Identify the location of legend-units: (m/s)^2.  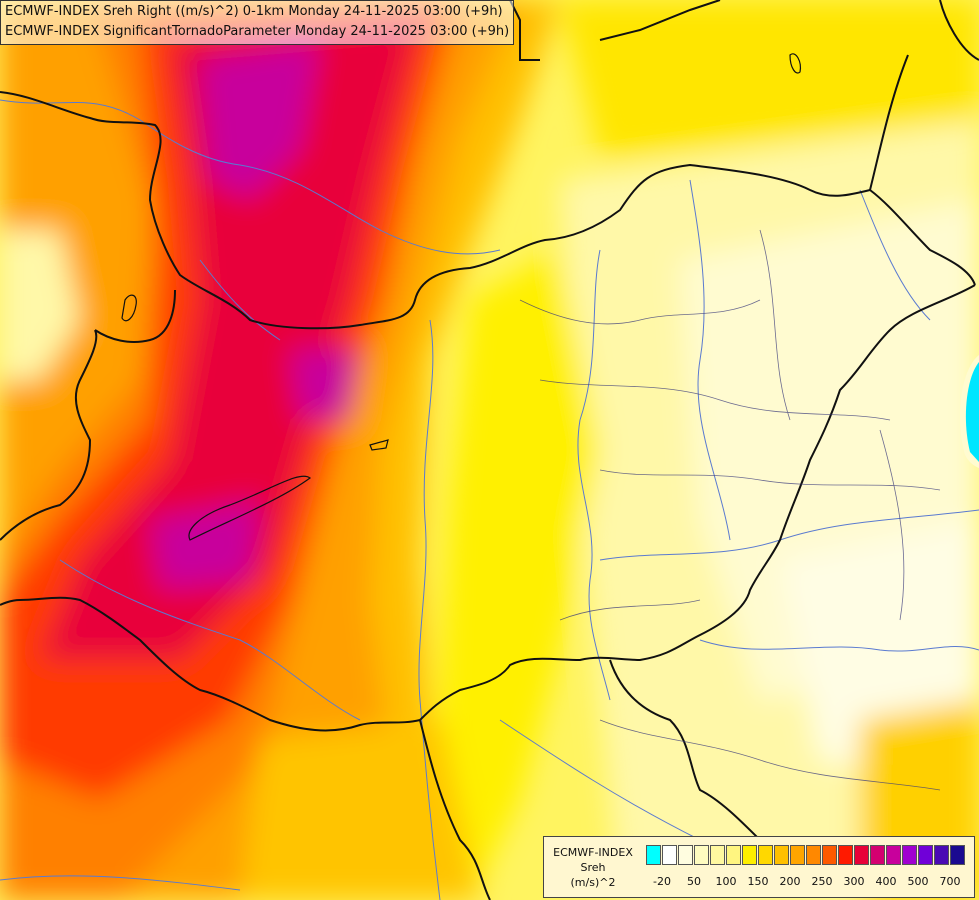
(593, 882).